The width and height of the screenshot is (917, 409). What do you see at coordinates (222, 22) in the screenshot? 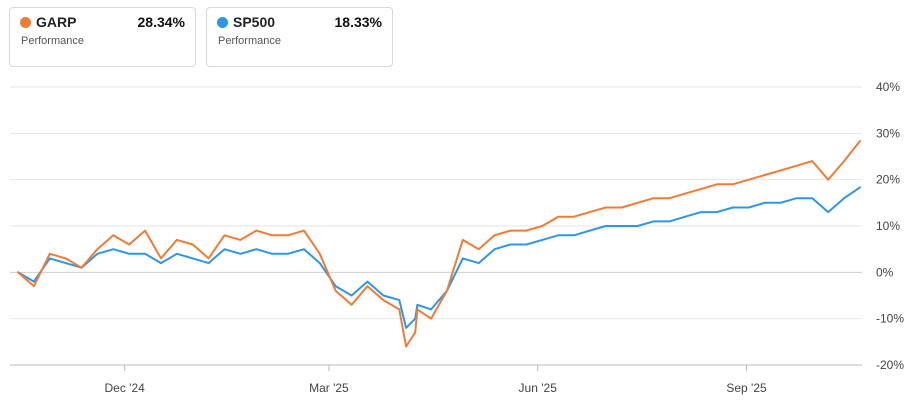
I see `sp500-series-dot` at bounding box center [222, 22].